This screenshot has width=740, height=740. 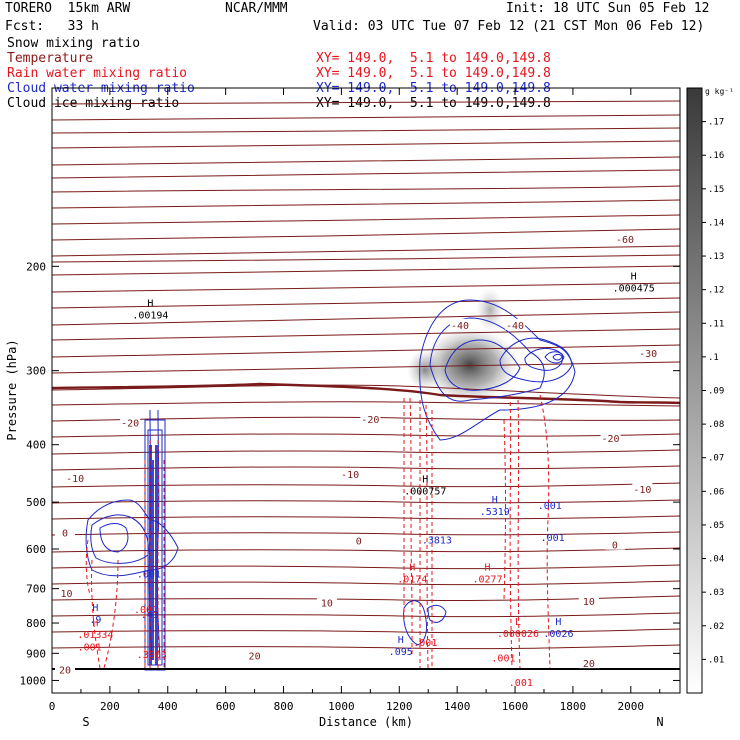 I want to click on y-tick-label: 800, so click(x=36, y=623).